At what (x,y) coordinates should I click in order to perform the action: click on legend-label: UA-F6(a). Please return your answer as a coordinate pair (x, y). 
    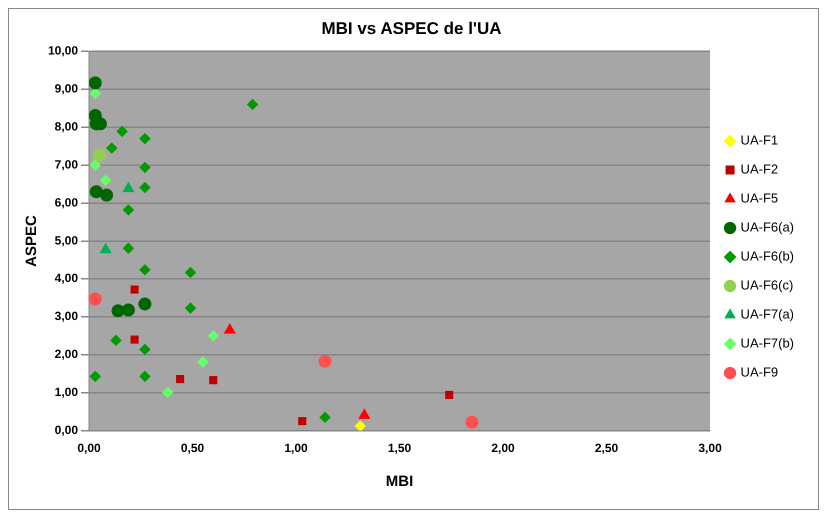
    Looking at the image, I should click on (767, 227).